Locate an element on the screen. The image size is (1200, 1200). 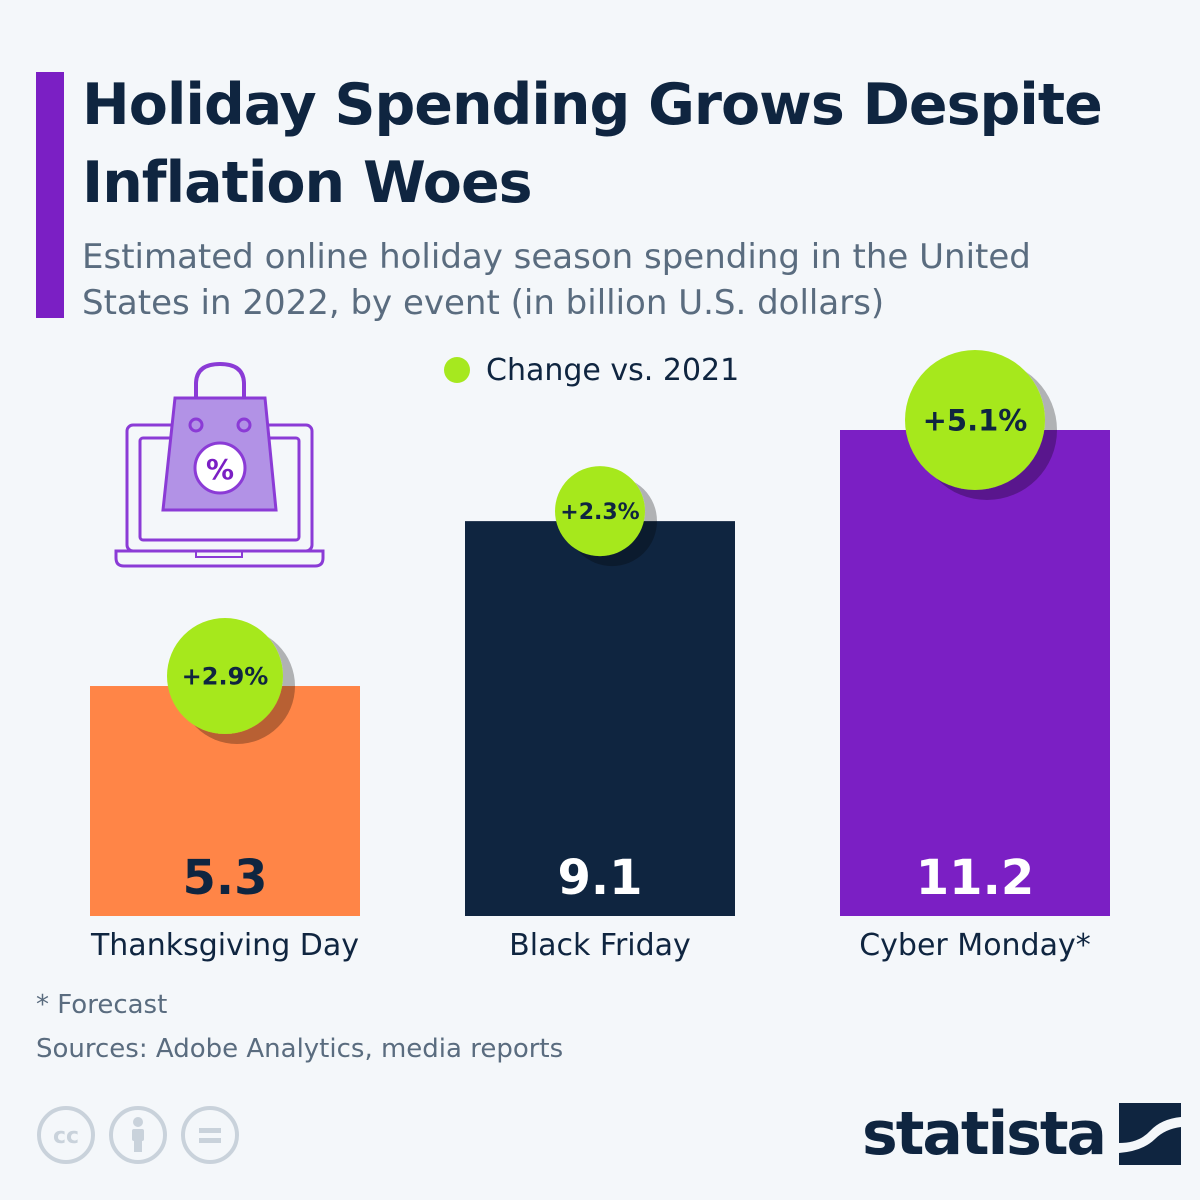
laptop-shopping-bag-icon: % is located at coordinates (219, 464).